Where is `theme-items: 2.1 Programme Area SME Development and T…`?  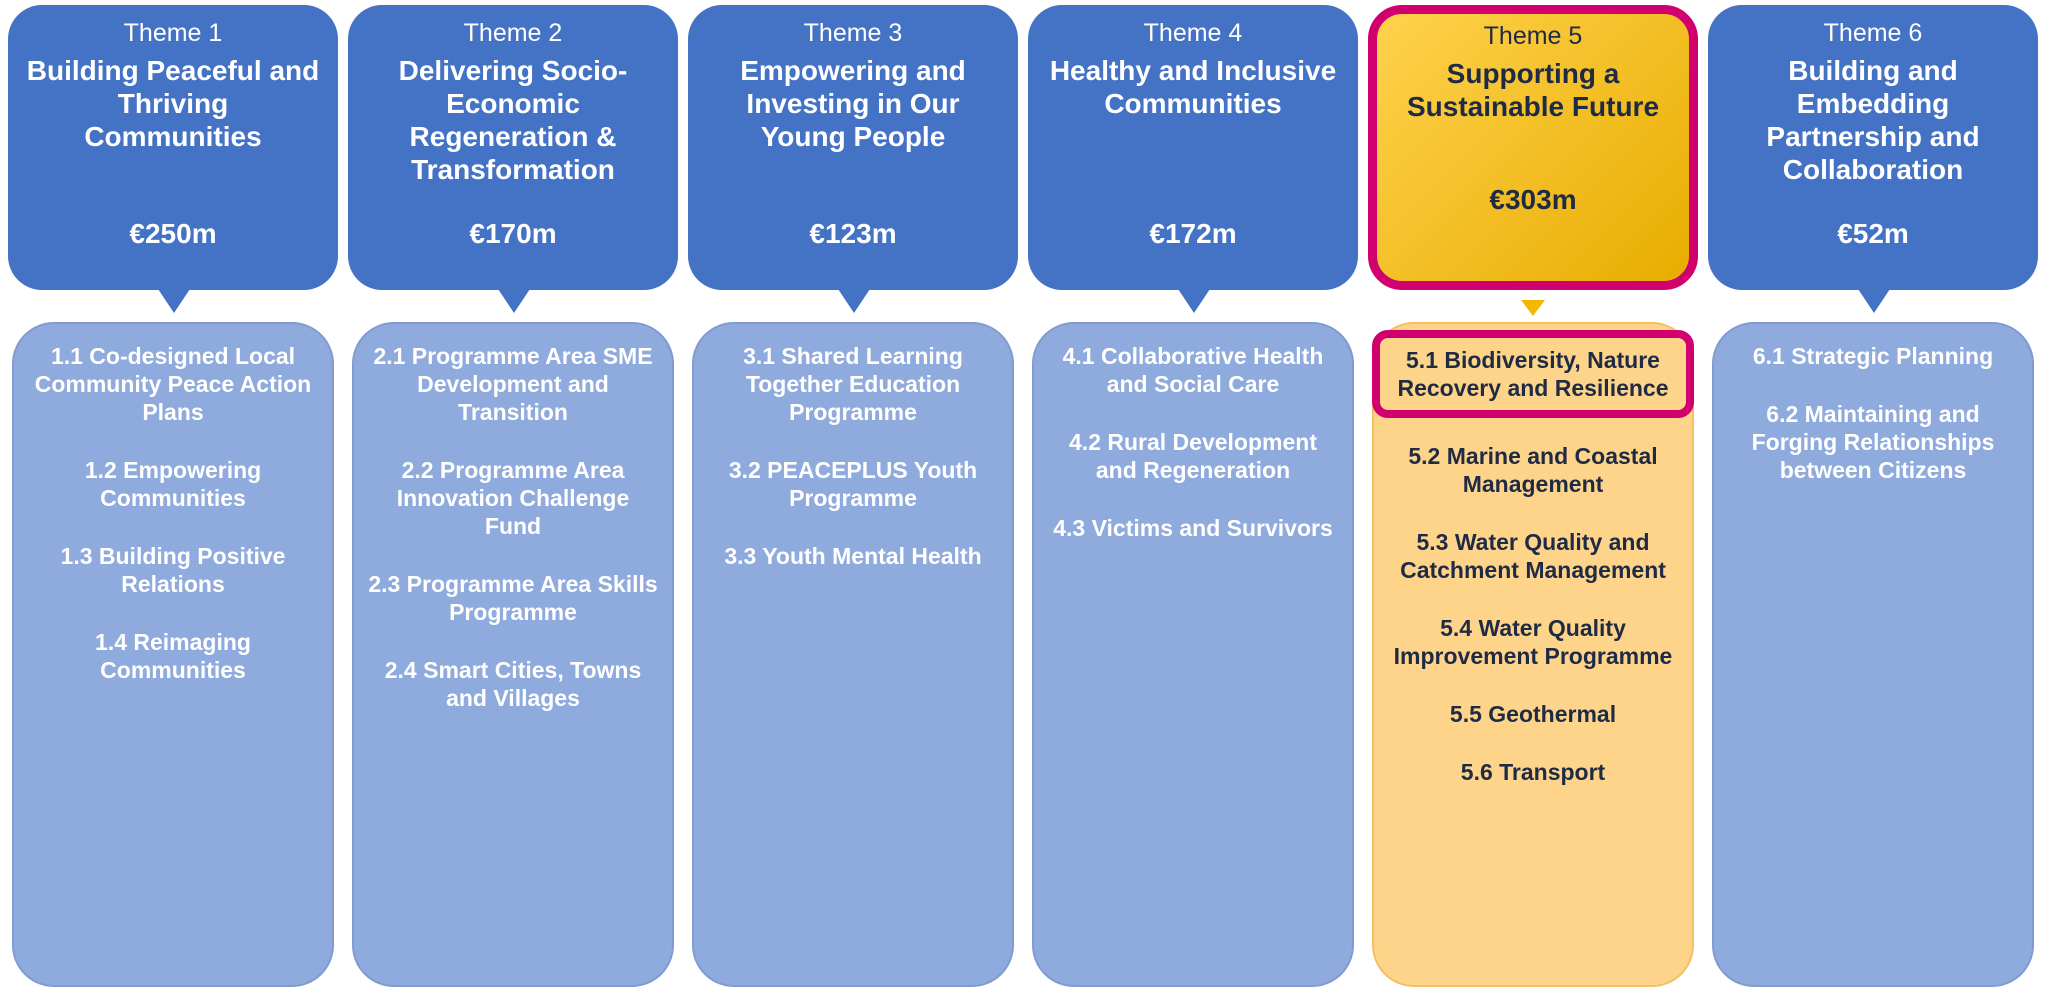 theme-items: 2.1 Programme Area SME Development and T… is located at coordinates (513, 654).